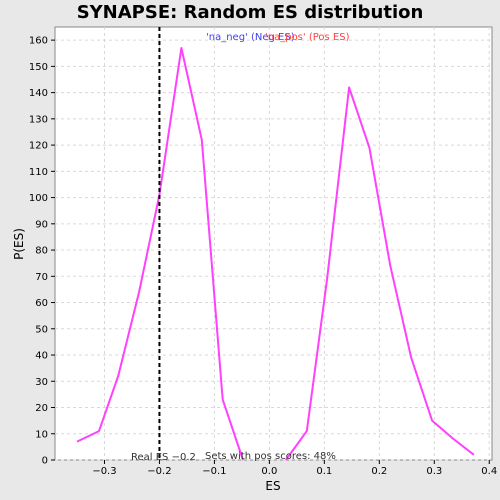 The width and height of the screenshot is (500, 500). I want to click on y-tick-label: 130, so click(38, 119).